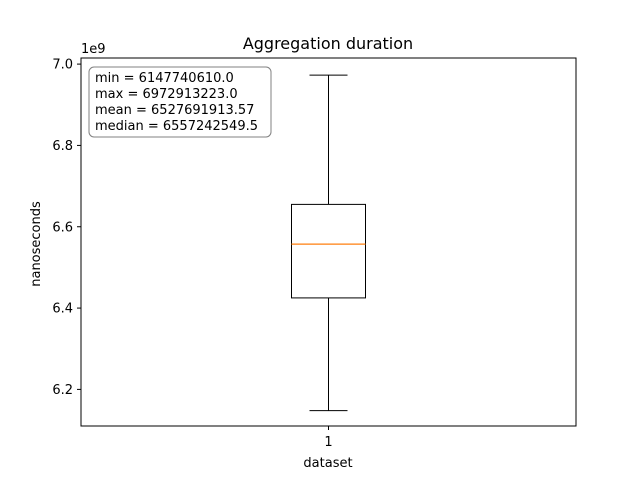 The width and height of the screenshot is (640, 480). What do you see at coordinates (166, 94) in the screenshot?
I see `stats-line: max = 6972913223.0` at bounding box center [166, 94].